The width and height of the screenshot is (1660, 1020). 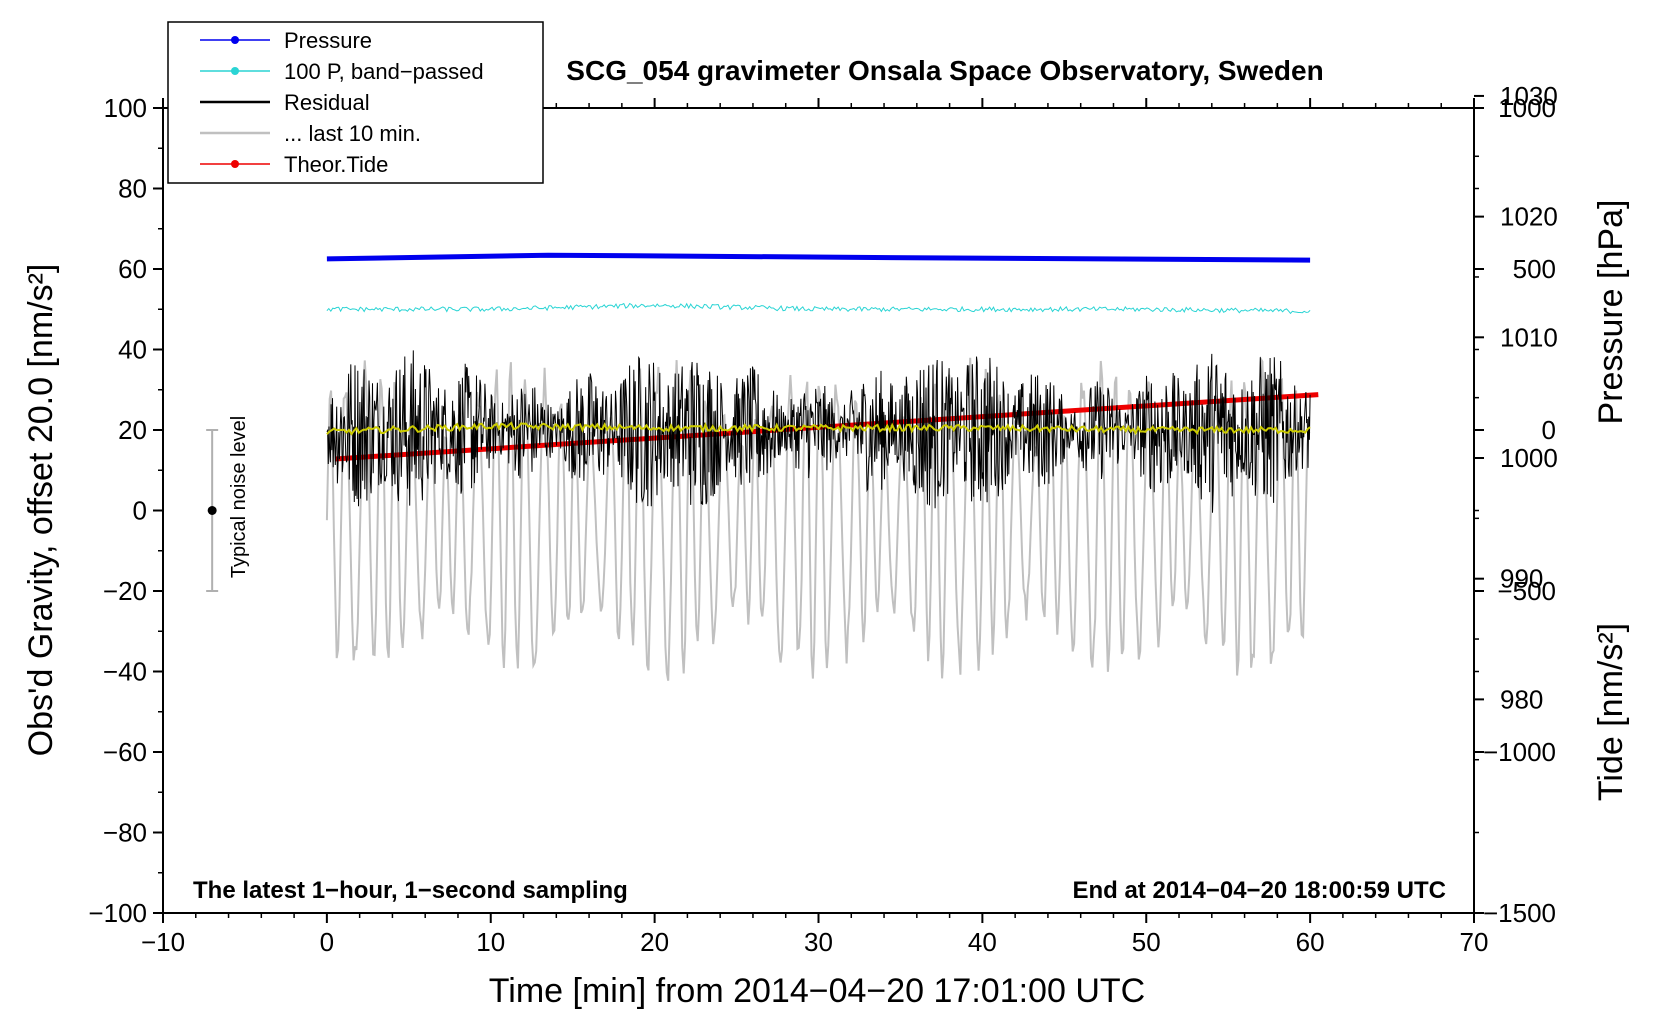 What do you see at coordinates (1310, 942) in the screenshot?
I see `x-tick-label: 60` at bounding box center [1310, 942].